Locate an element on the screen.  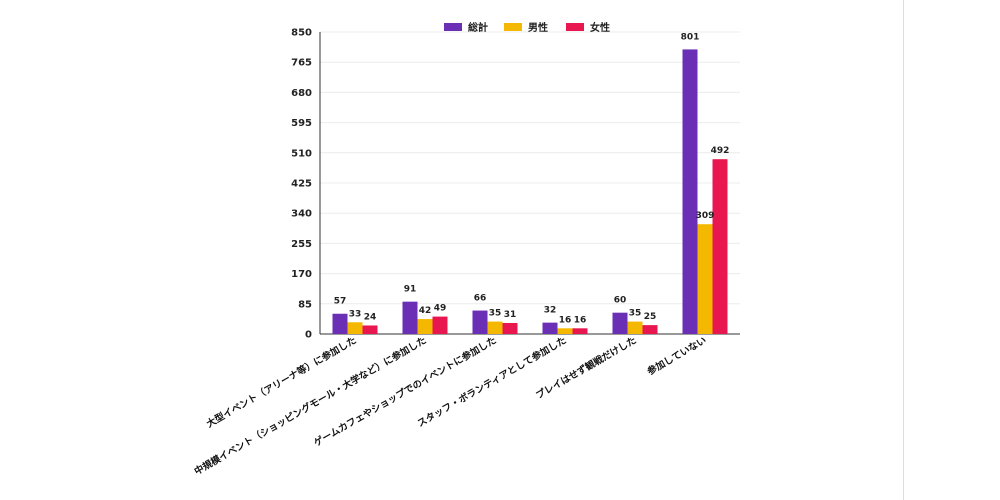
data-label: 31 is located at coordinates (510, 315).